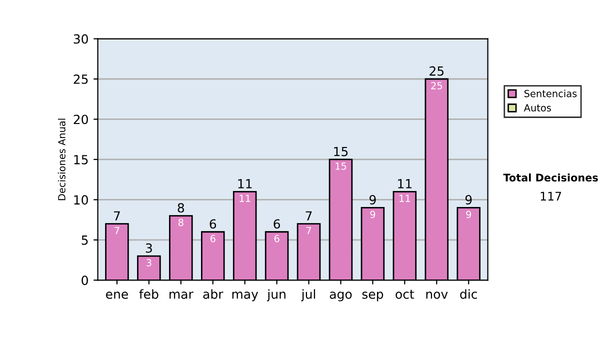  I want to click on y-tick-label: 15, so click(81, 159).